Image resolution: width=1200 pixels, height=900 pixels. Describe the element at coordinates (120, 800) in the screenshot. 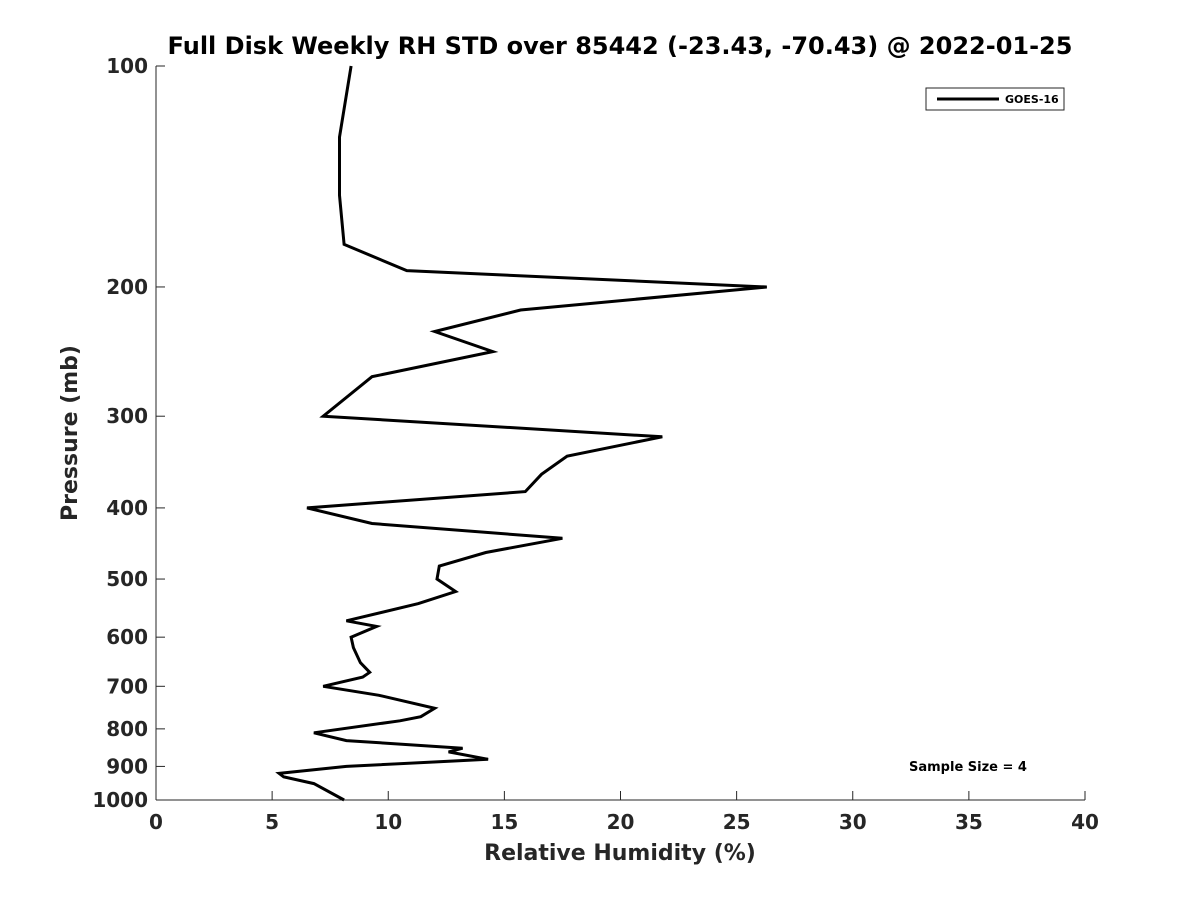

I see `y-tick-label: 1000` at that location.